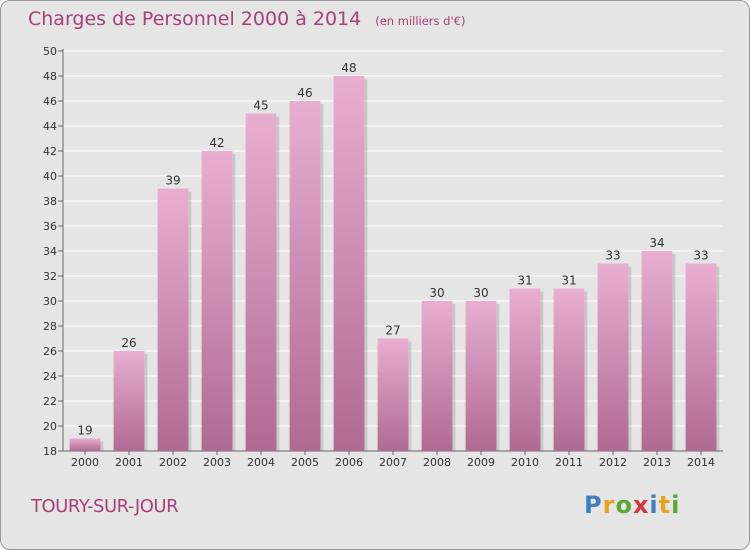 Image resolution: width=750 pixels, height=550 pixels. Describe the element at coordinates (569, 462) in the screenshot. I see `x-tick-label: 2011` at that location.